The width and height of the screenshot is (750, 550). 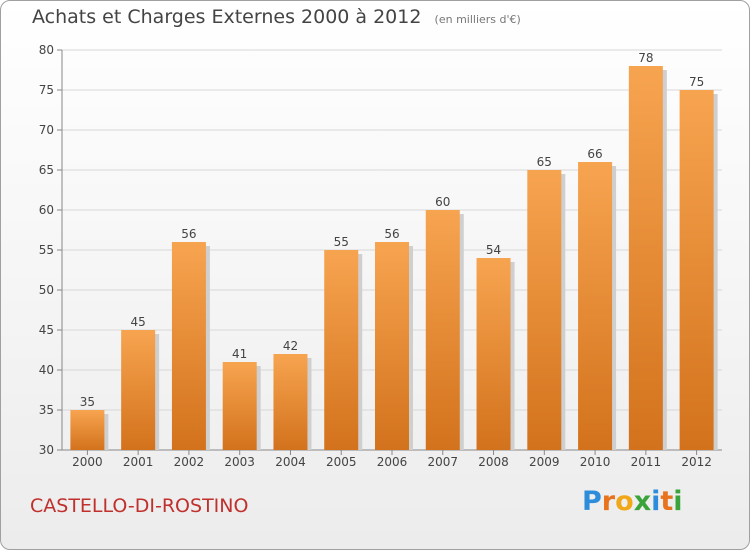 What do you see at coordinates (624, 501) in the screenshot?
I see `logo-letter: o` at bounding box center [624, 501].